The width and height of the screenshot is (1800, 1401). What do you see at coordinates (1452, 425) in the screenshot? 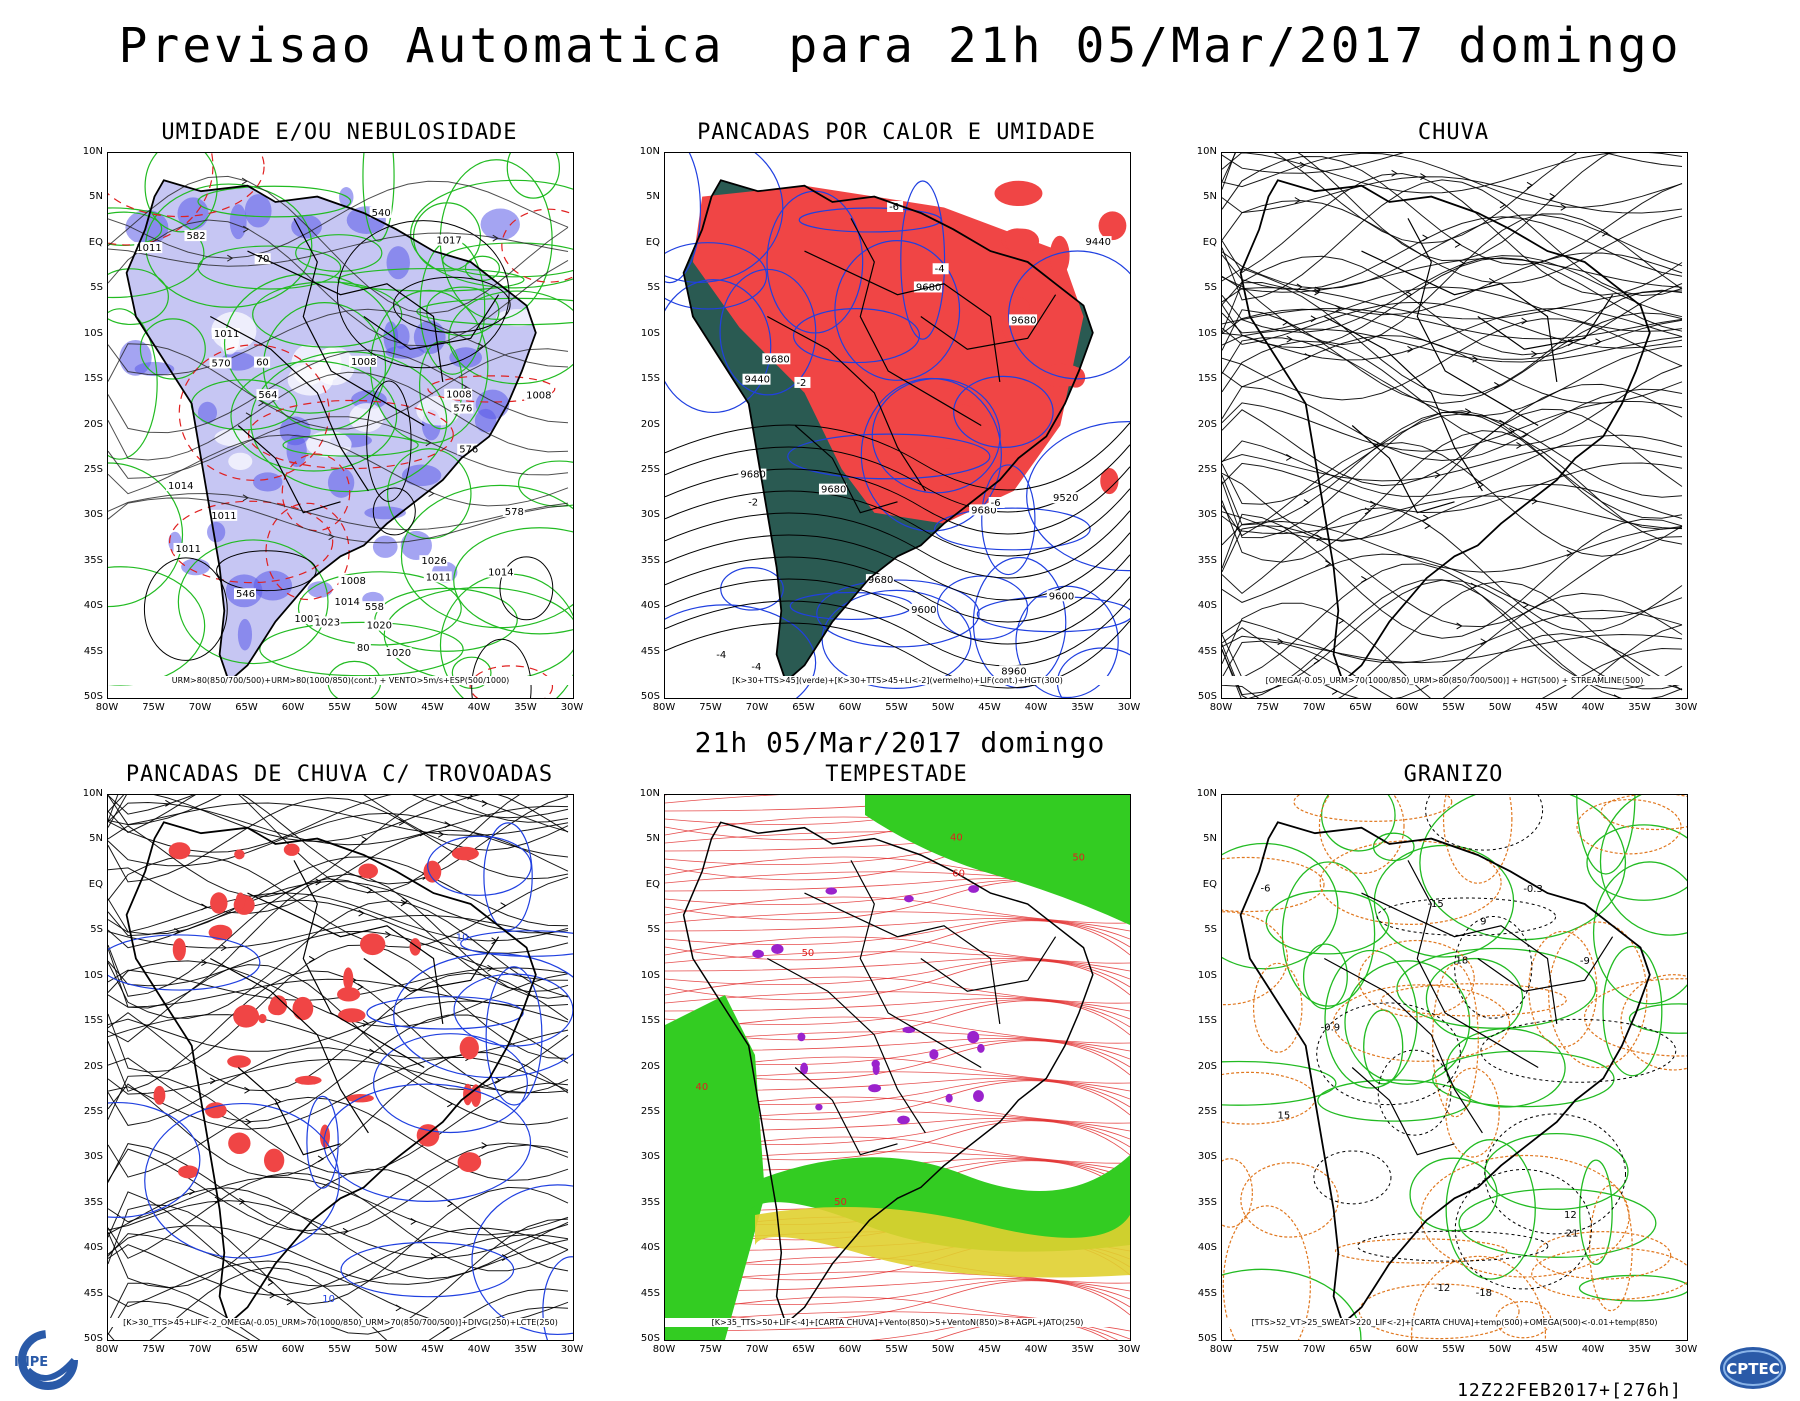
I see `map-plot` at bounding box center [1452, 425].